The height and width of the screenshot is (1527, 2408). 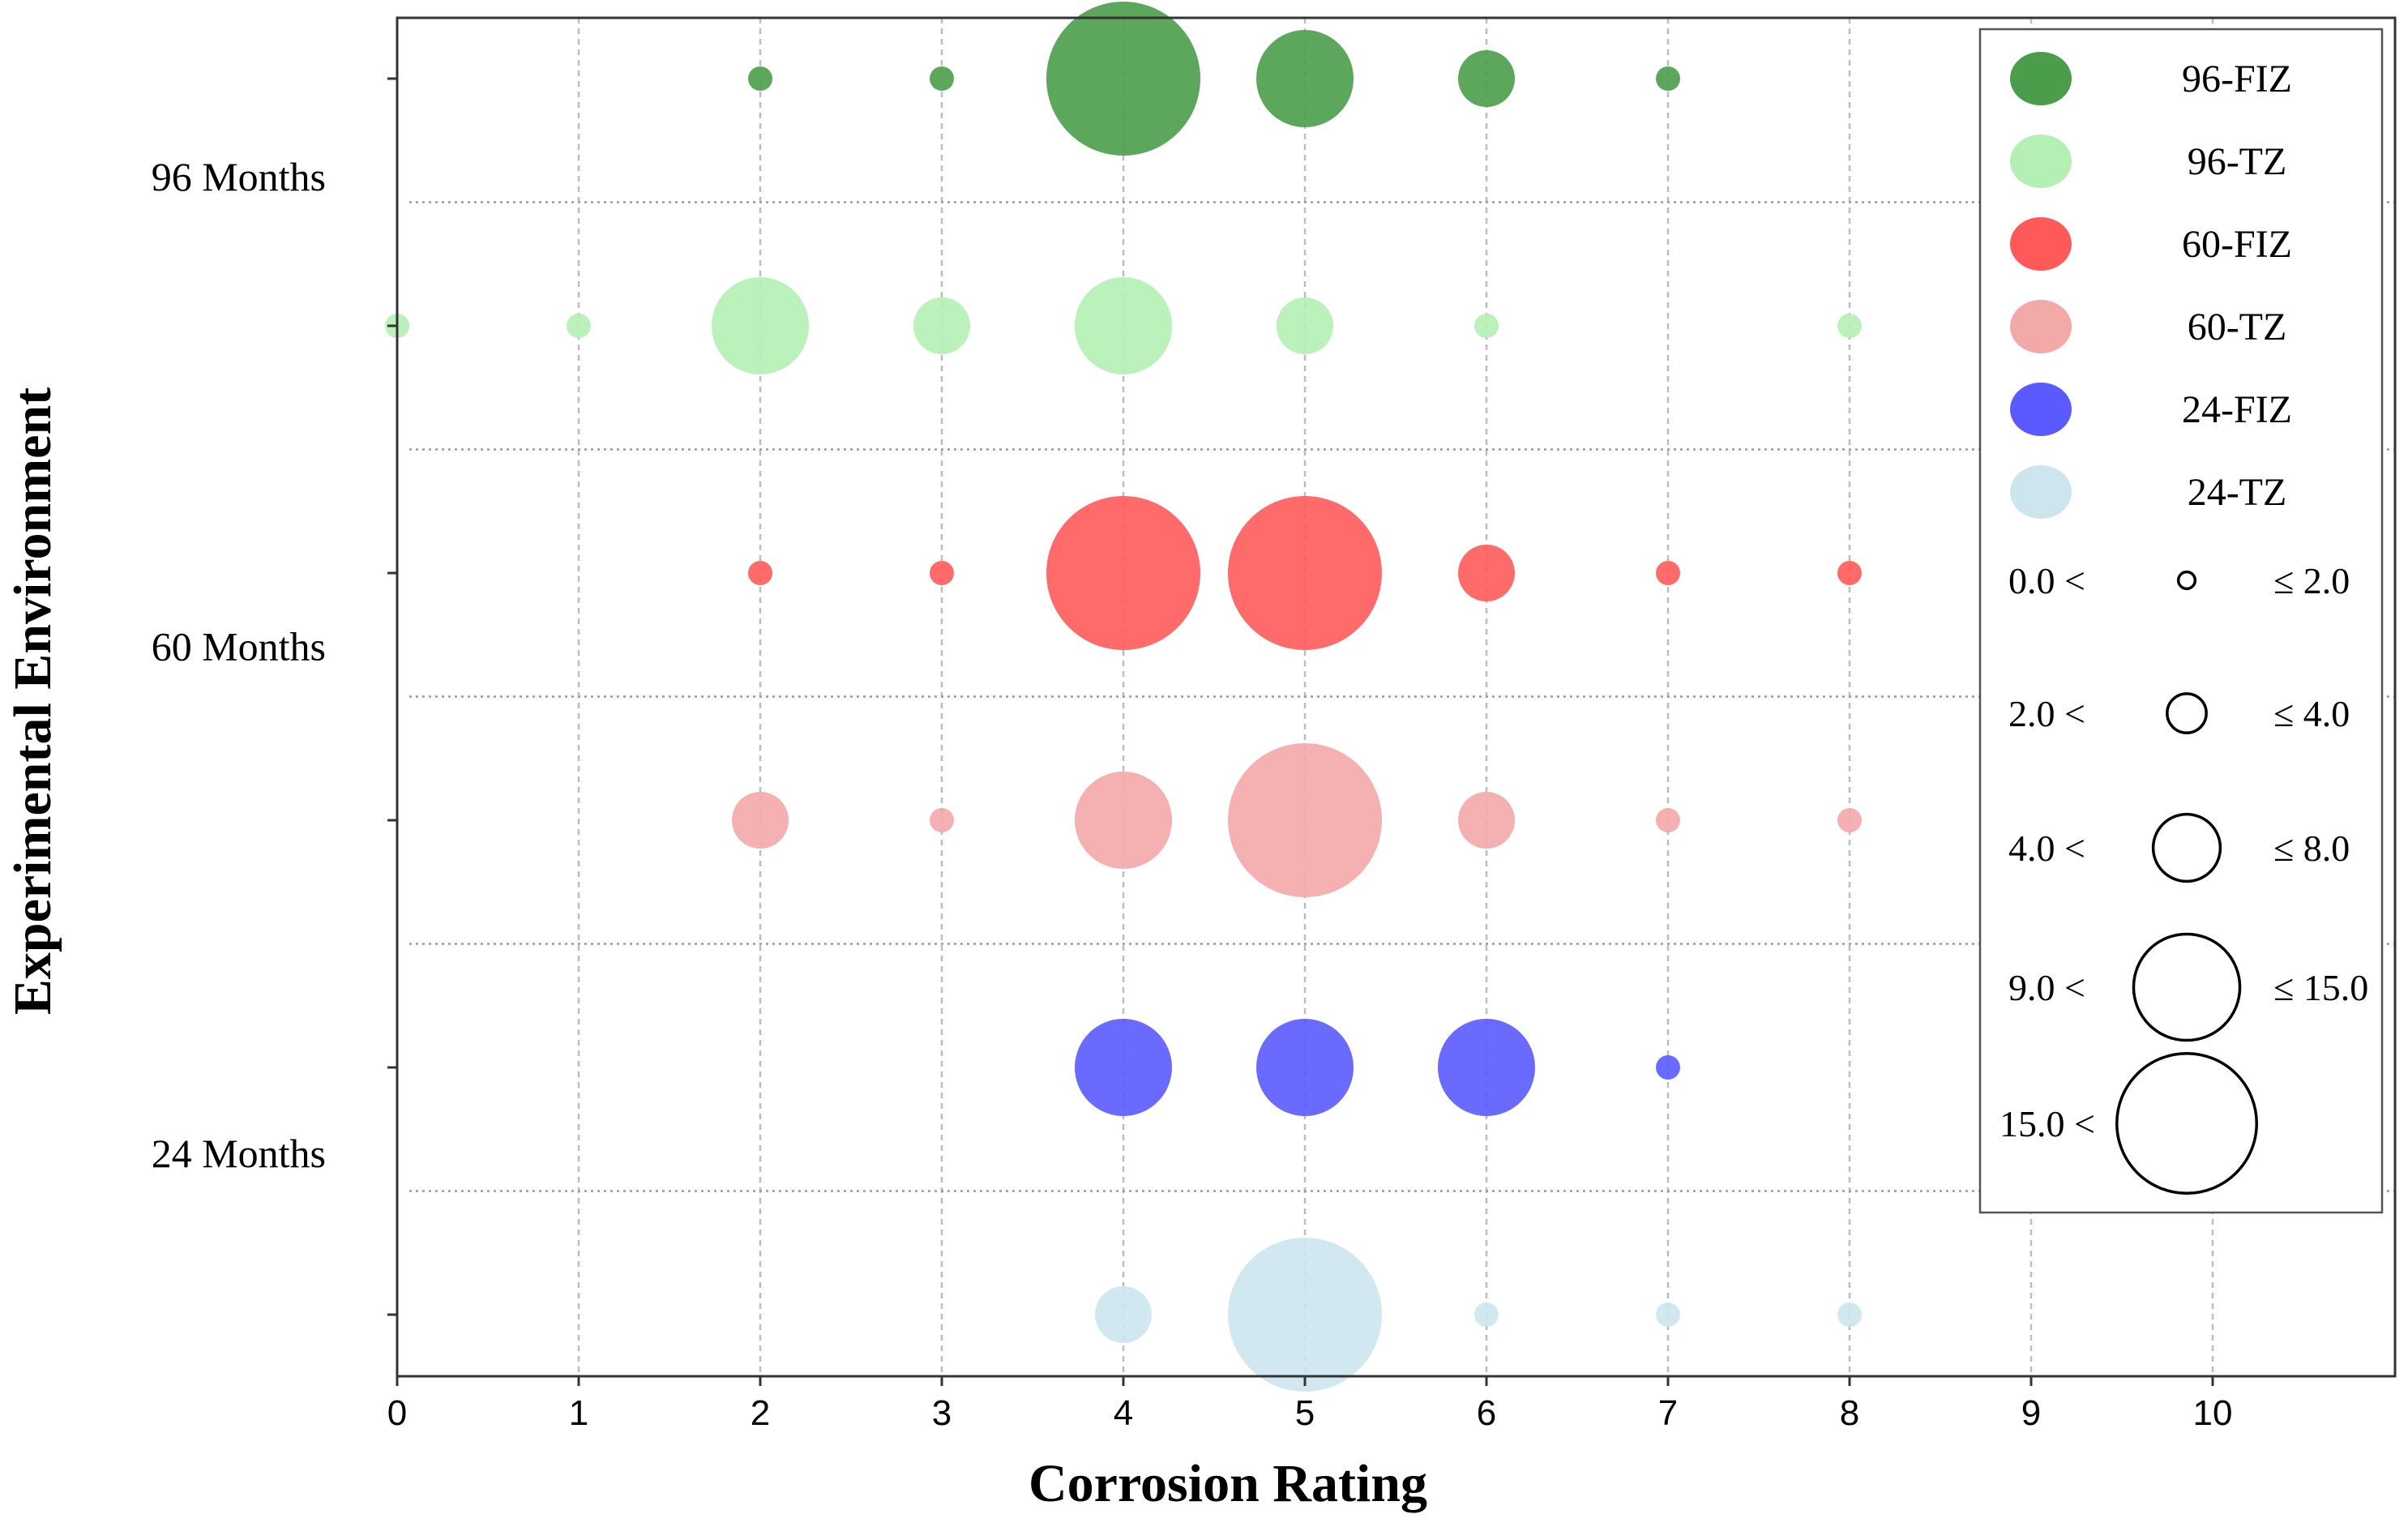 I want to click on x-tick-label: 4, so click(x=1123, y=1413).